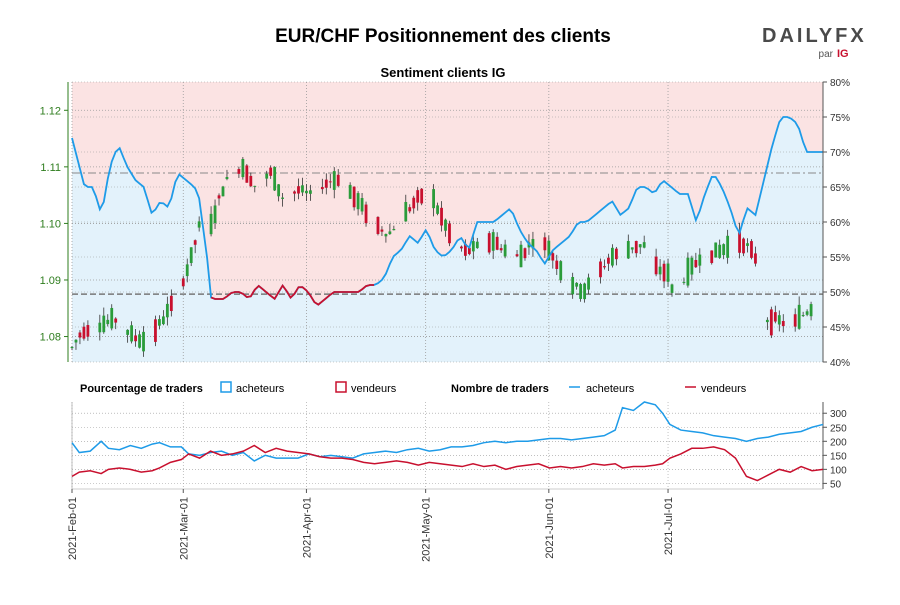  What do you see at coordinates (260, 389) in the screenshot?
I see `legend-pct-buyers-label: acheteurs` at bounding box center [260, 389].